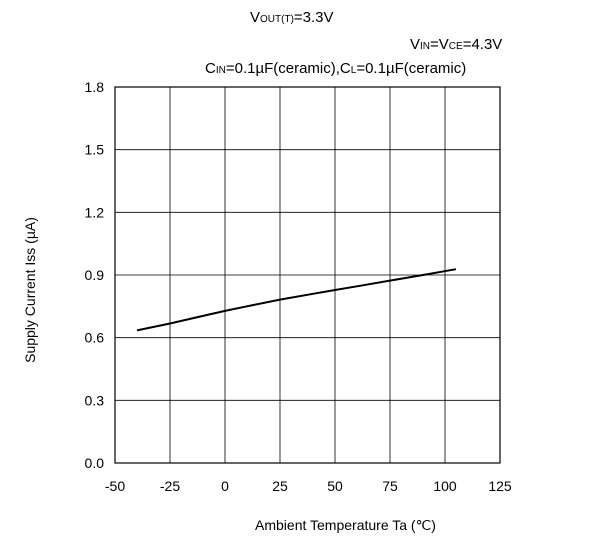 This screenshot has height=541, width=591. What do you see at coordinates (345, 525) in the screenshot?
I see `x-axis-title: Ambient Temperature Ta (℃)` at bounding box center [345, 525].